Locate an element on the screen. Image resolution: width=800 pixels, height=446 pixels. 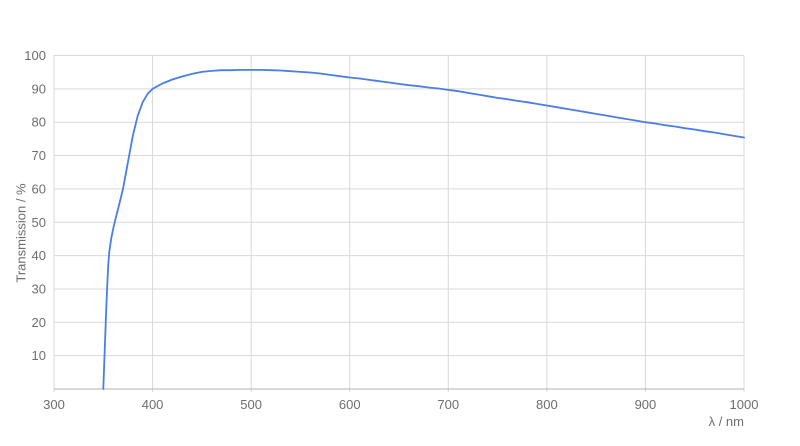
y-tick-label: 80 is located at coordinates (39, 122).